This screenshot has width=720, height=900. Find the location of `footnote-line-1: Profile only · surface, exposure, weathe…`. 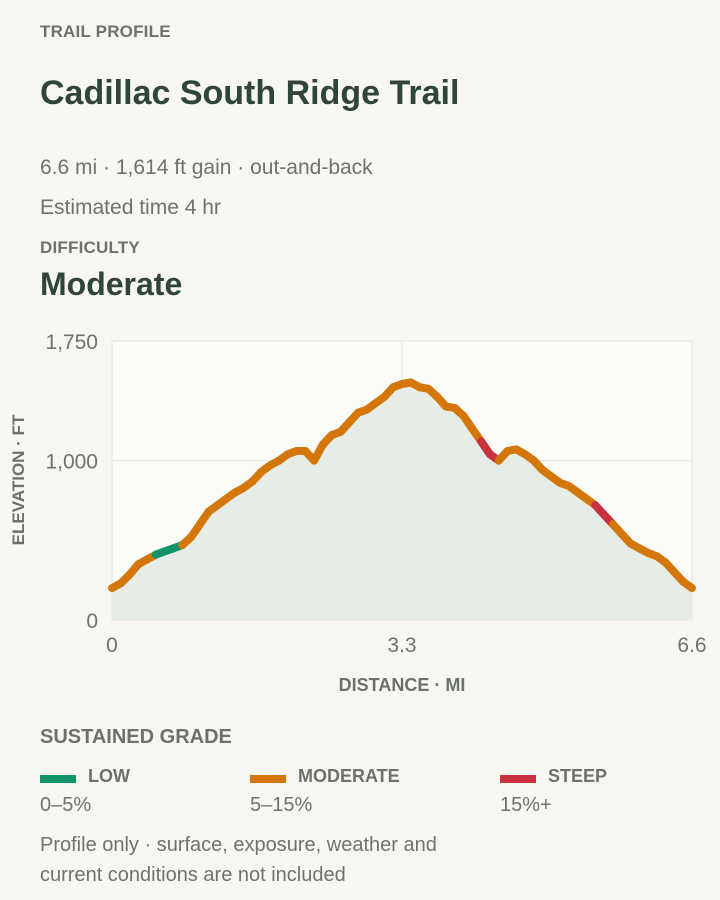

footnote-line-1: Profile only · surface, exposure, weathe… is located at coordinates (238, 845).